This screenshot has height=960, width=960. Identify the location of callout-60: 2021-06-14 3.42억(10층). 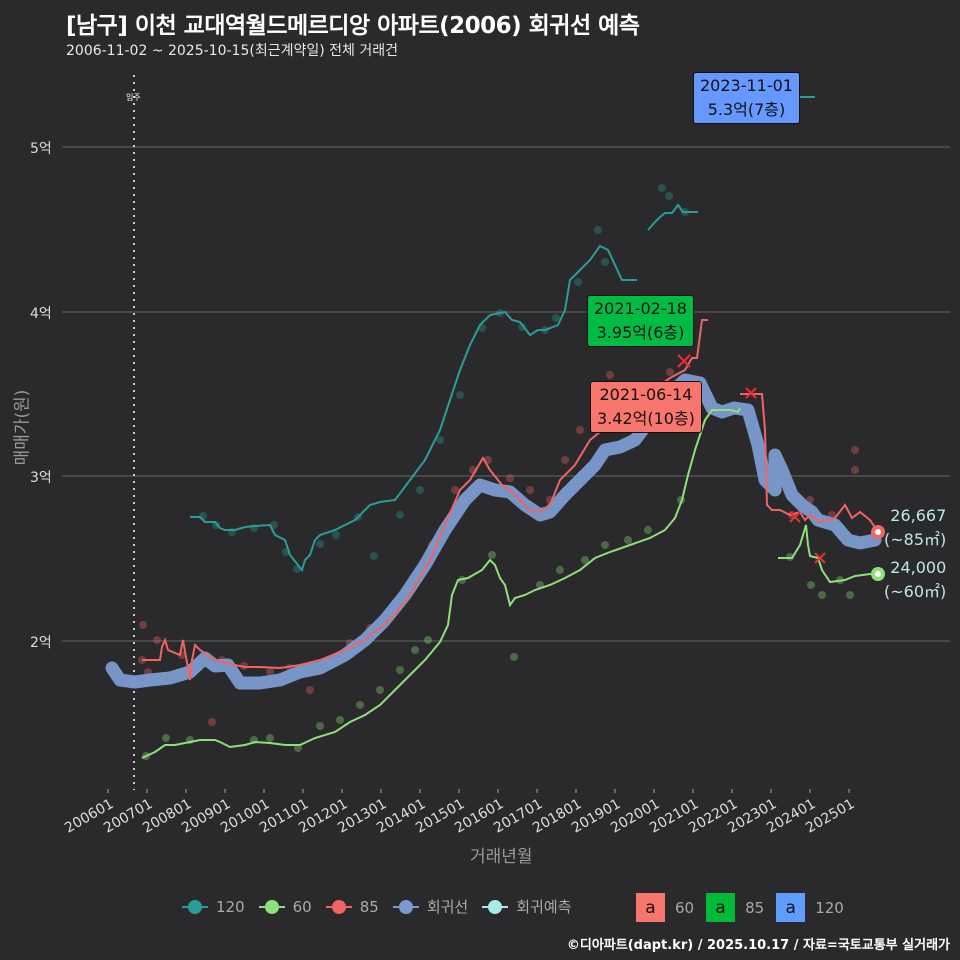
(646, 407).